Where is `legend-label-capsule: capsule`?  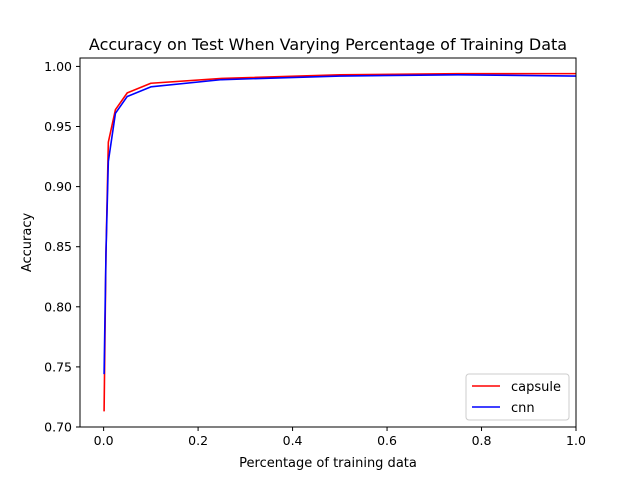
legend-label-capsule: capsule is located at coordinates (536, 387).